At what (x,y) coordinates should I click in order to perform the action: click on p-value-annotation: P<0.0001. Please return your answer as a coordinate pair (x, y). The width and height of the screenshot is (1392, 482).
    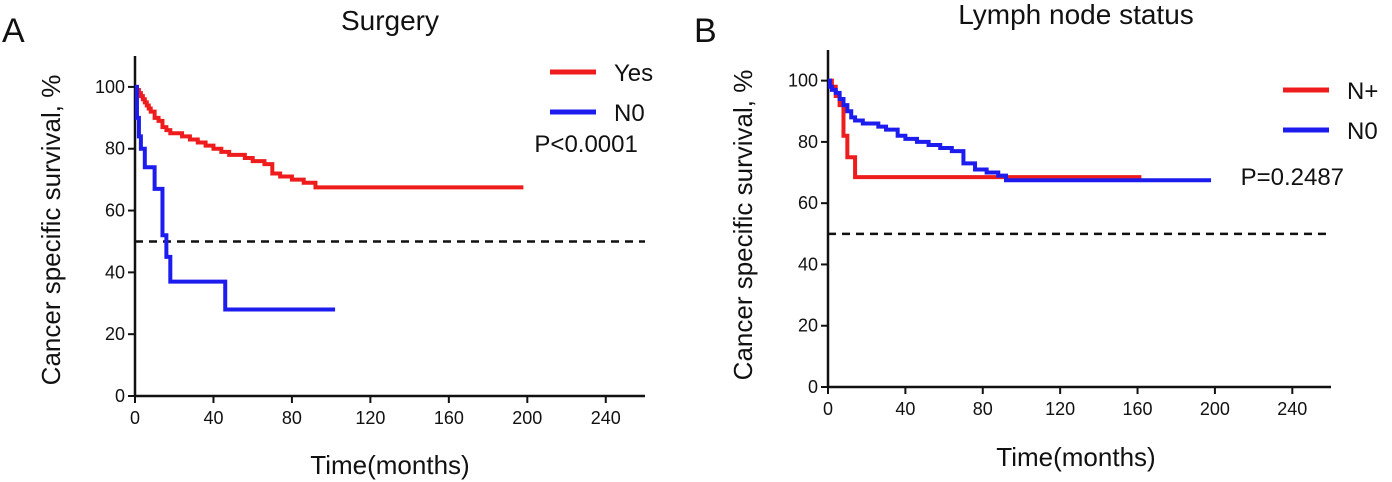
    Looking at the image, I should click on (585, 144).